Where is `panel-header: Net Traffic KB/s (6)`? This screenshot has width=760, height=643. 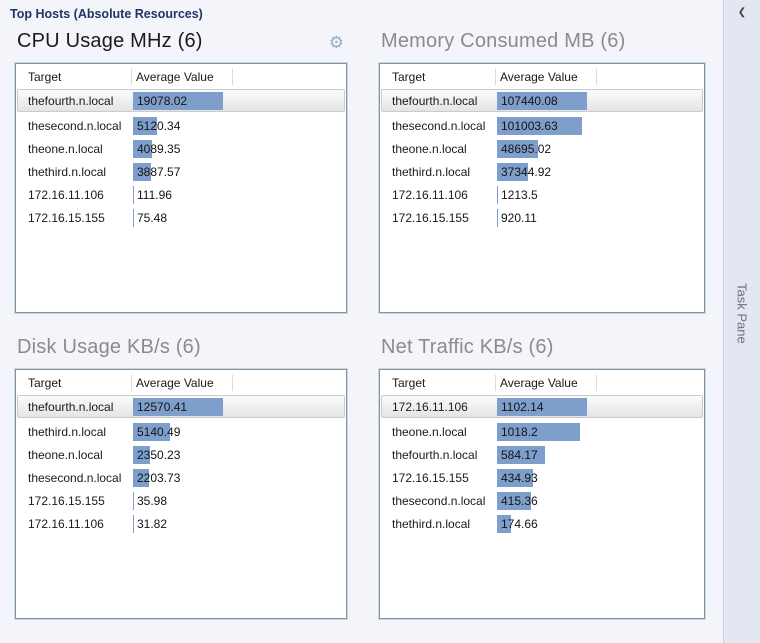 panel-header: Net Traffic KB/s (6) is located at coordinates (542, 351).